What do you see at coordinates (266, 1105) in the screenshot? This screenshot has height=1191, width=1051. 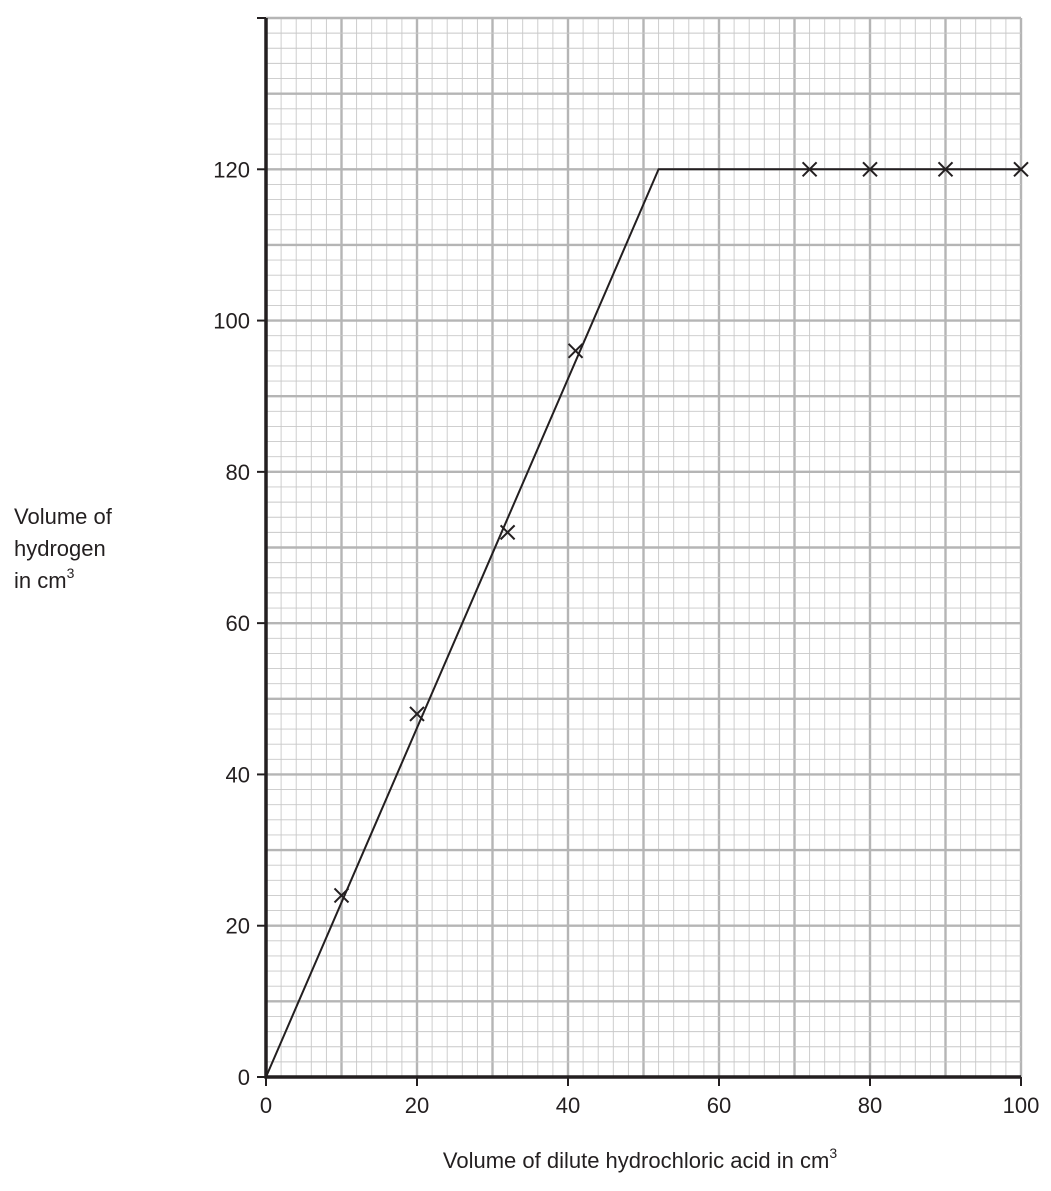 I see `x-tick-label: 0` at bounding box center [266, 1105].